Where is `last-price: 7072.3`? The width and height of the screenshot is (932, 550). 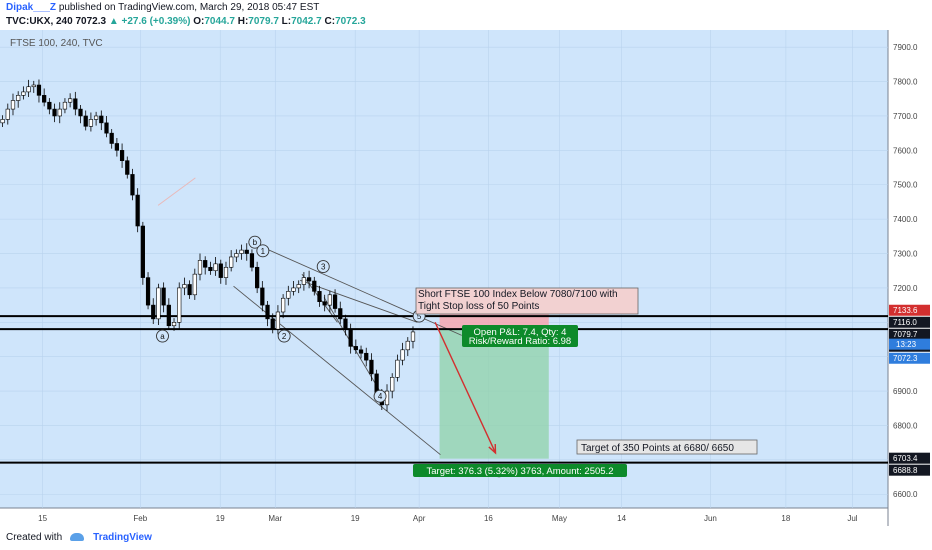
last-price: 7072.3 is located at coordinates (91, 21).